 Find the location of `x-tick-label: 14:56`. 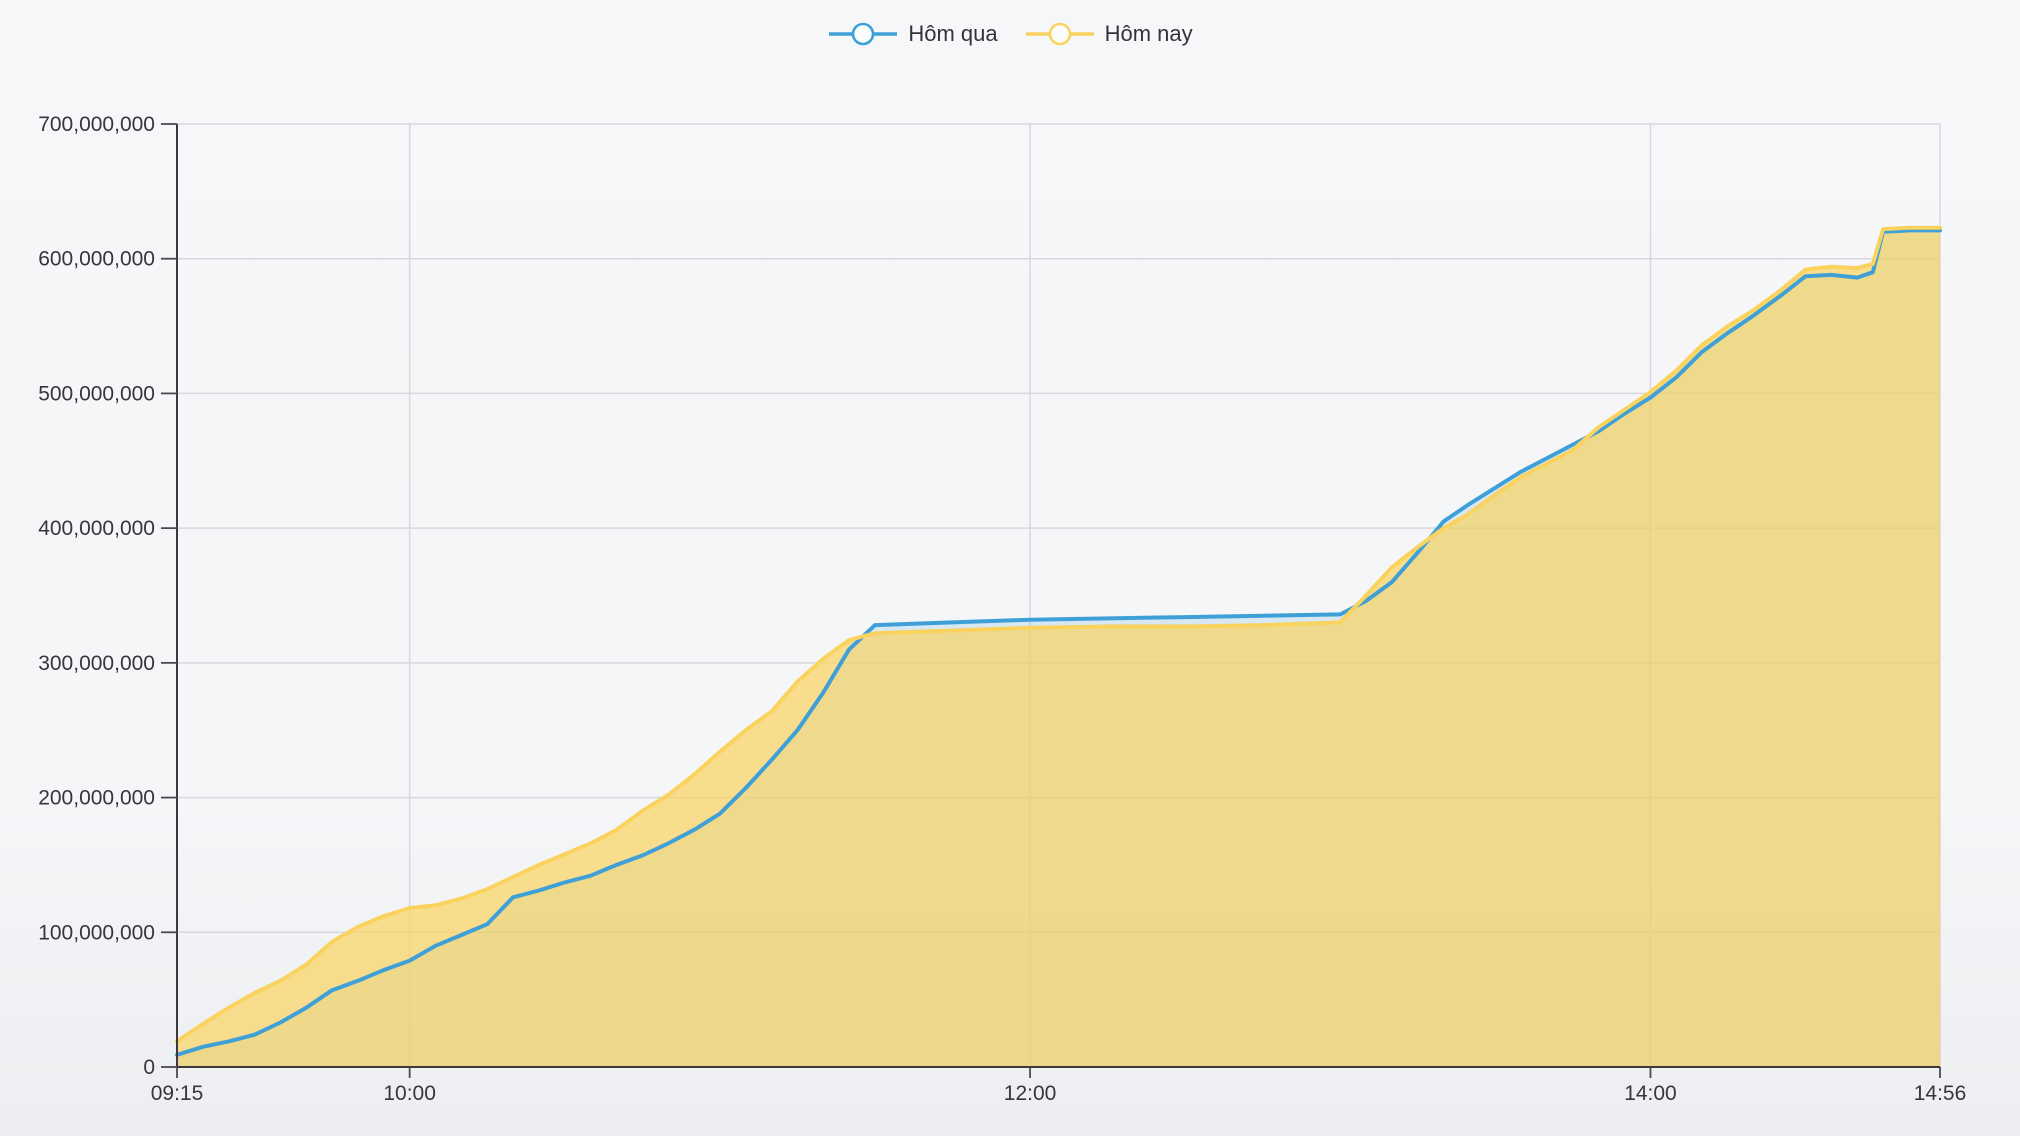

x-tick-label: 14:56 is located at coordinates (1940, 1093).